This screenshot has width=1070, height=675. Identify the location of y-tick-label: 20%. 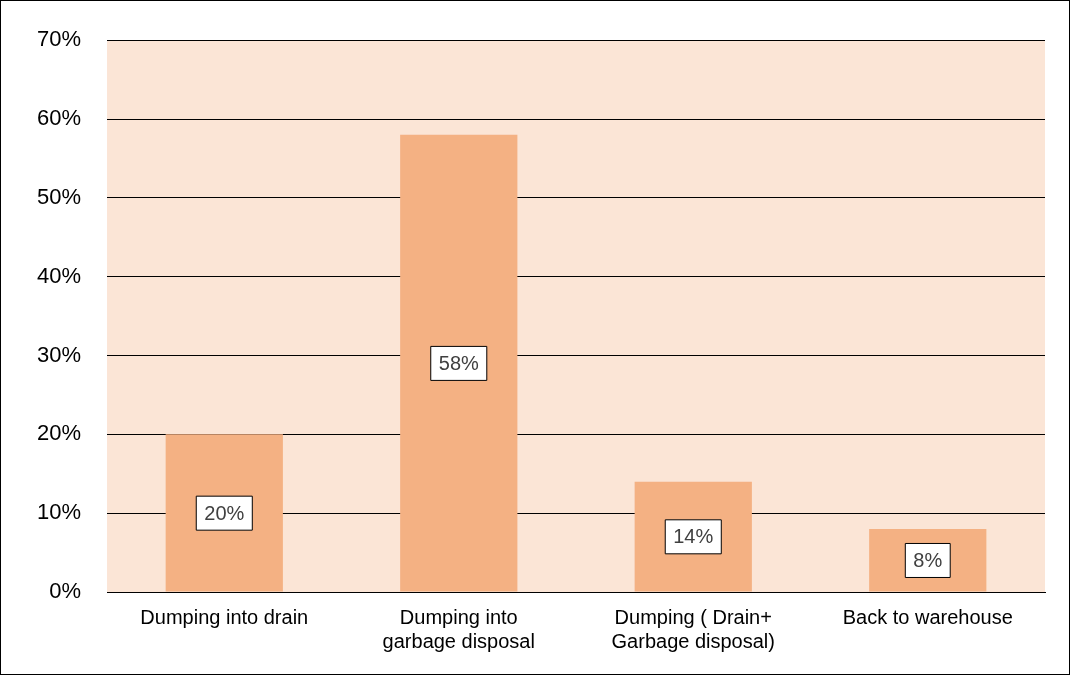
(59, 433).